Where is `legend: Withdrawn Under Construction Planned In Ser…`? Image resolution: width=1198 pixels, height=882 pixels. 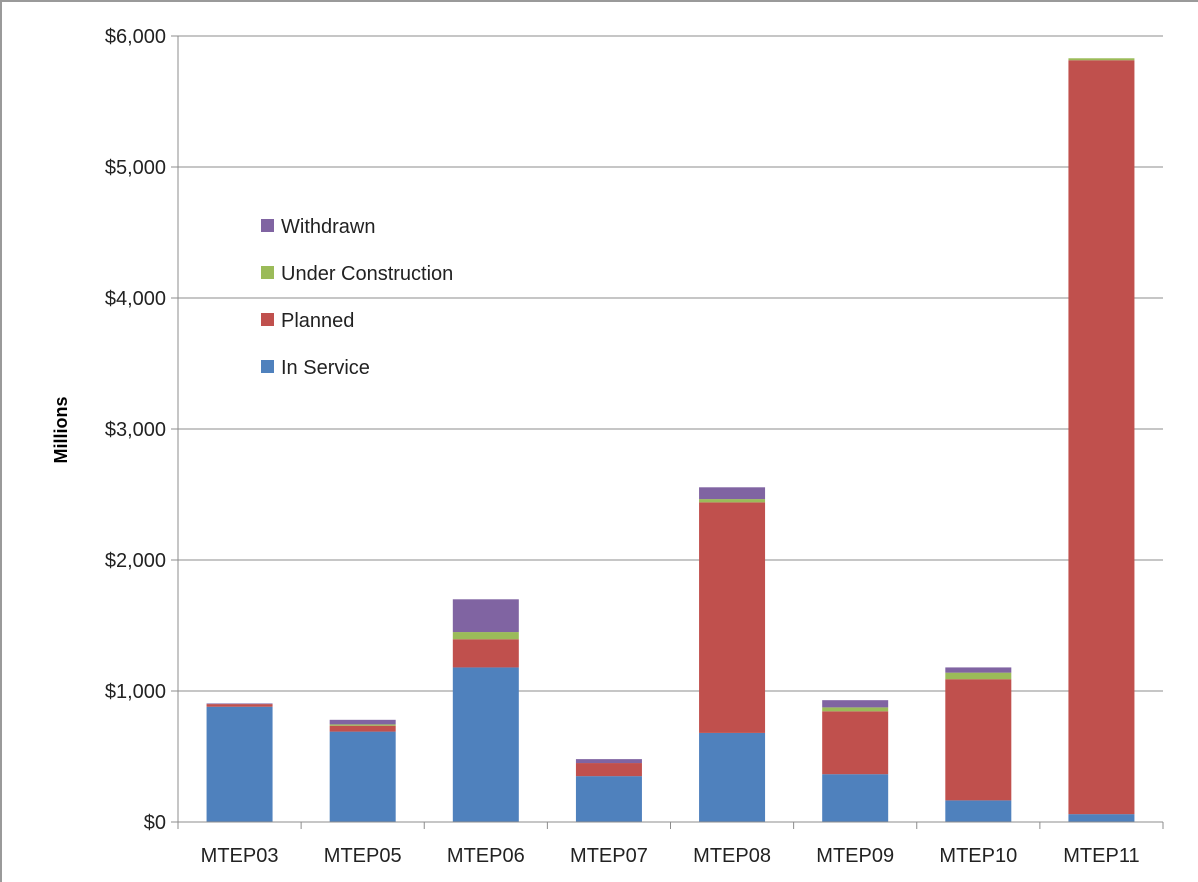
legend: Withdrawn Under Construction Planned In Ser… is located at coordinates (357, 297).